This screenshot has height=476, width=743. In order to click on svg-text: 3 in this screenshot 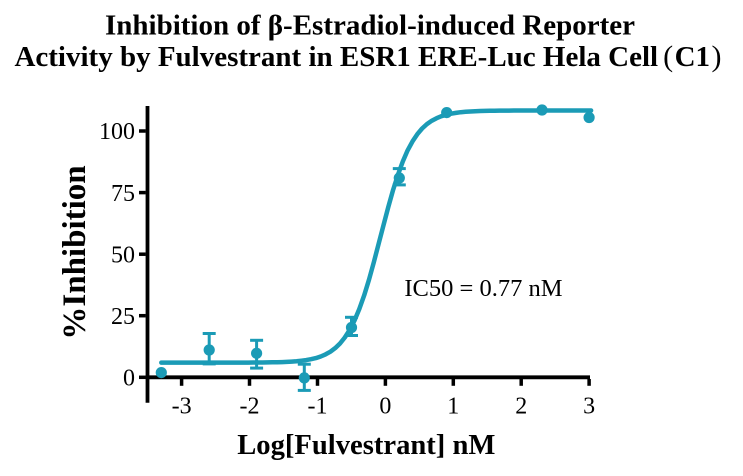, I will do `click(589, 406)`.